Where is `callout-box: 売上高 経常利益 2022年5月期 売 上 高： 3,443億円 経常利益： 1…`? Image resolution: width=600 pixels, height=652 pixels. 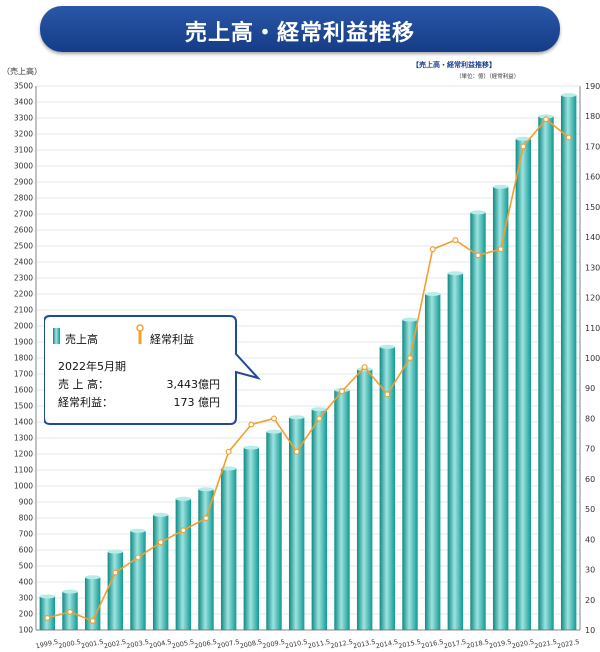
callout-box: 売上高 経常利益 2022年5月期 売 上 高： 3,443億円 経常利益： 1… is located at coordinates (153, 370).